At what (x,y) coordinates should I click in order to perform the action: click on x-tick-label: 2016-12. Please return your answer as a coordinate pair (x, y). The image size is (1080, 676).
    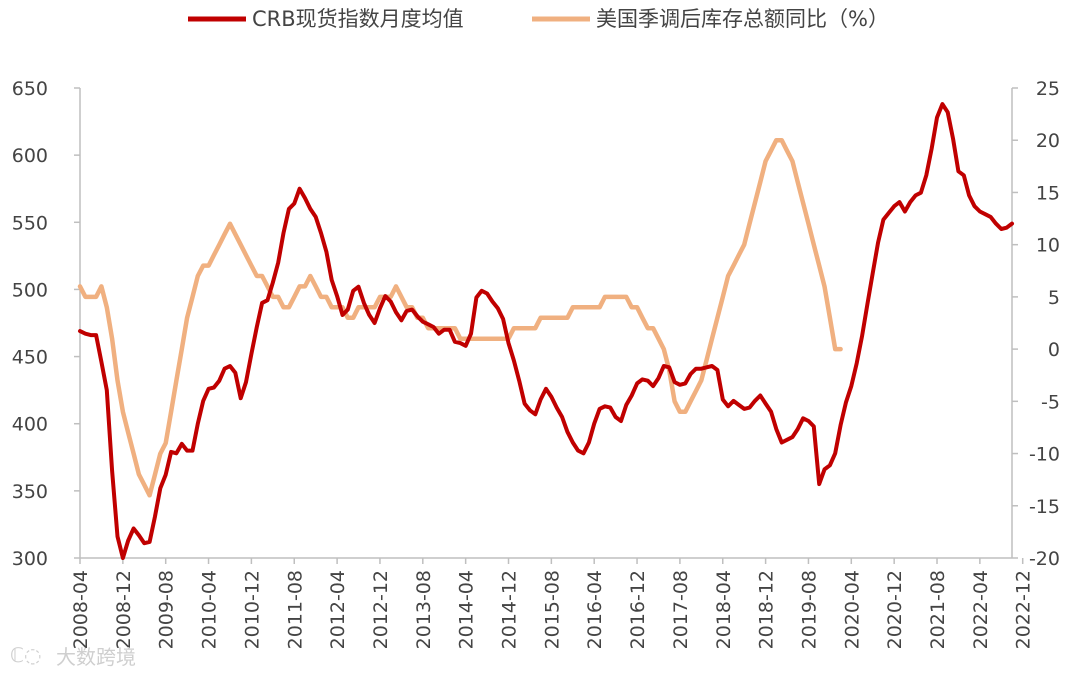
    Looking at the image, I should click on (638, 609).